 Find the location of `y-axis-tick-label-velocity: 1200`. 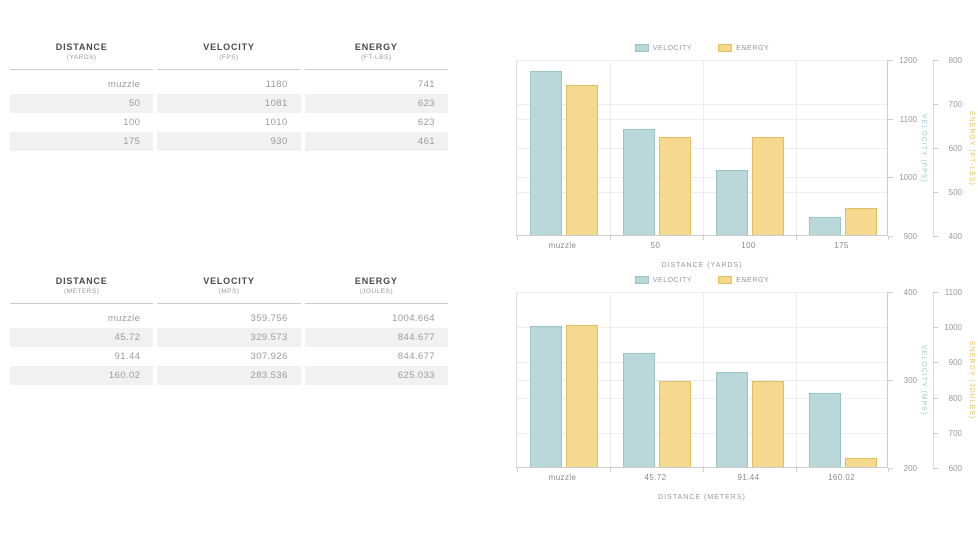

y-axis-tick-label-velocity: 1200 is located at coordinates (908, 60).